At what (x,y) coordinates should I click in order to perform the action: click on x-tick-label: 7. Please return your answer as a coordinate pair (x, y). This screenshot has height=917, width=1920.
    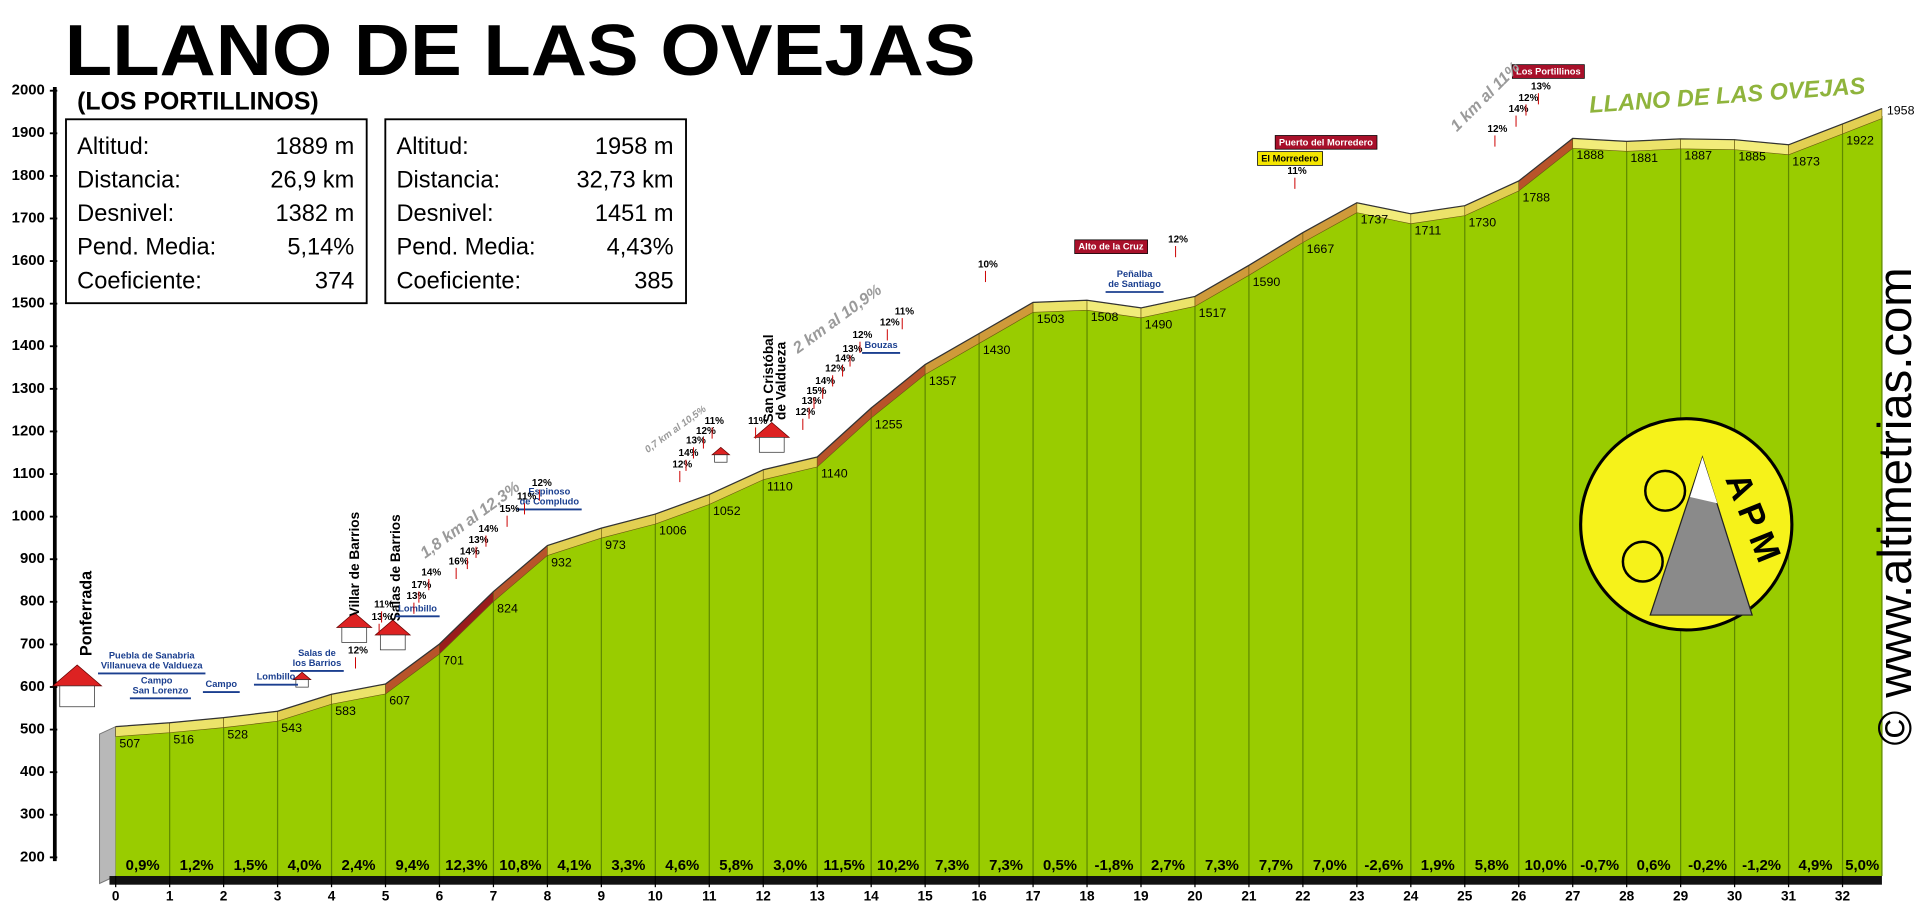
    Looking at the image, I should click on (494, 896).